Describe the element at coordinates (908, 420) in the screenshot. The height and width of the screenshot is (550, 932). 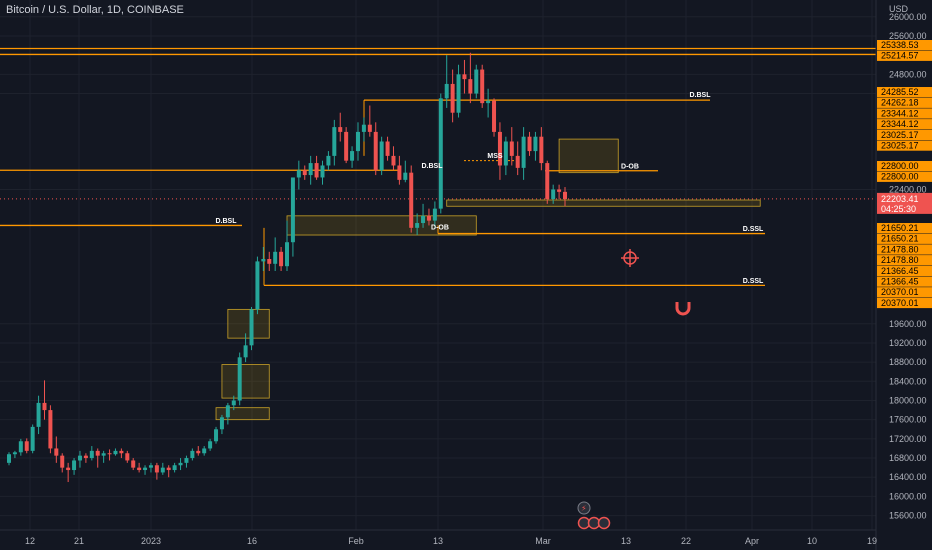
I see `y-tick-label: 17600.00` at that location.